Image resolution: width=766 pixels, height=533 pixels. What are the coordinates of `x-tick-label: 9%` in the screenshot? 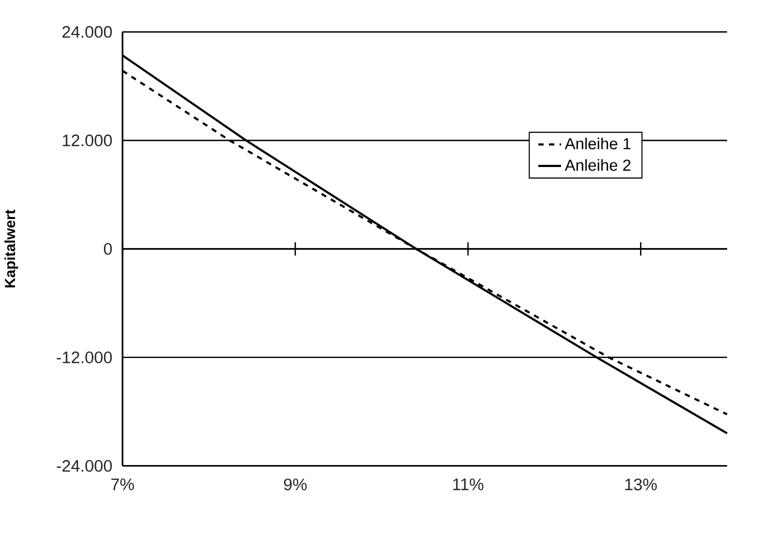 It's located at (295, 484).